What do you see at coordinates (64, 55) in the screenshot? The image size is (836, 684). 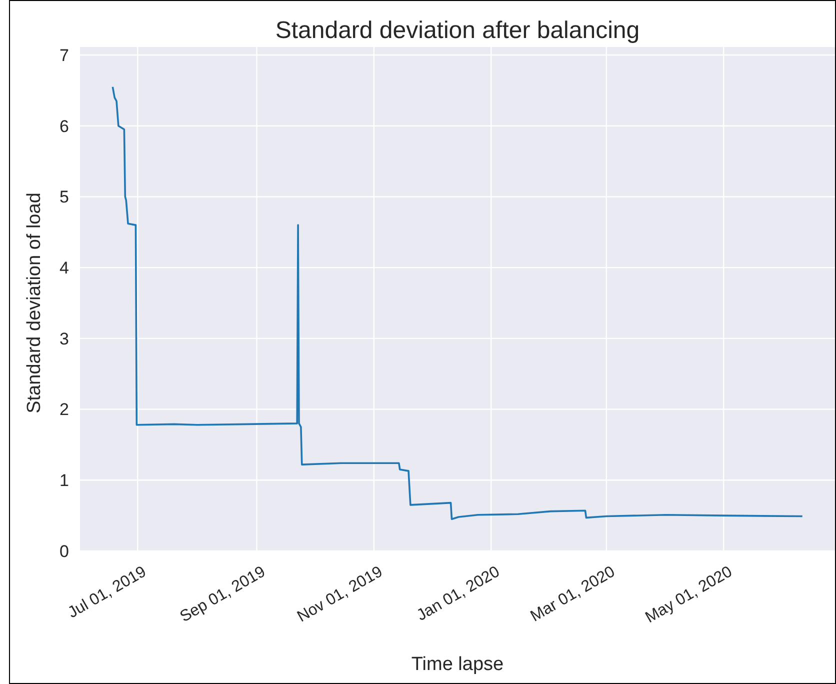 I see `y-tick-label: 7` at bounding box center [64, 55].